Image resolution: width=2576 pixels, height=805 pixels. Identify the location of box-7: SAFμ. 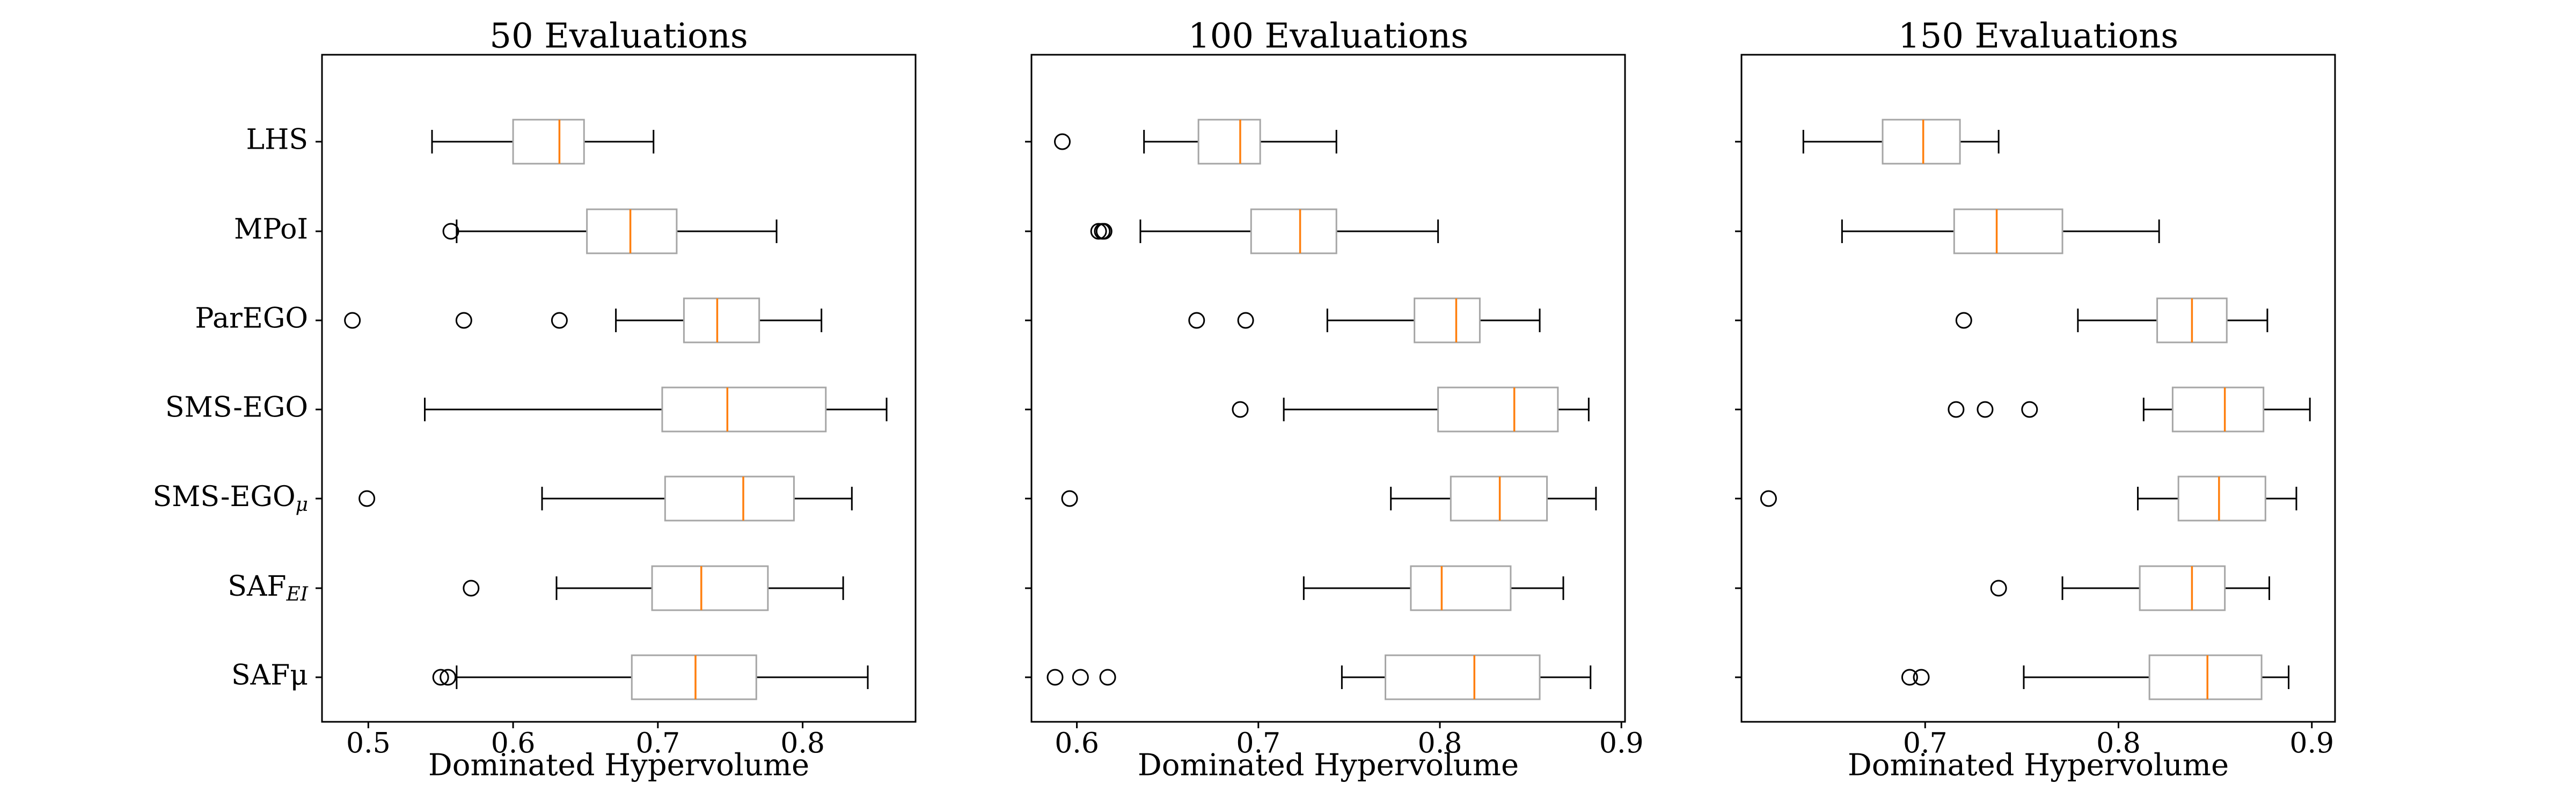
(550, 677).